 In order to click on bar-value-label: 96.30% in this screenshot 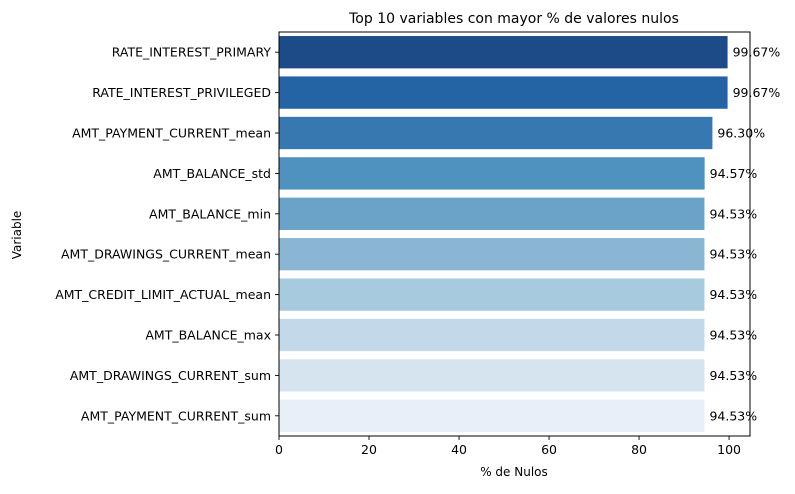, I will do `click(741, 133)`.